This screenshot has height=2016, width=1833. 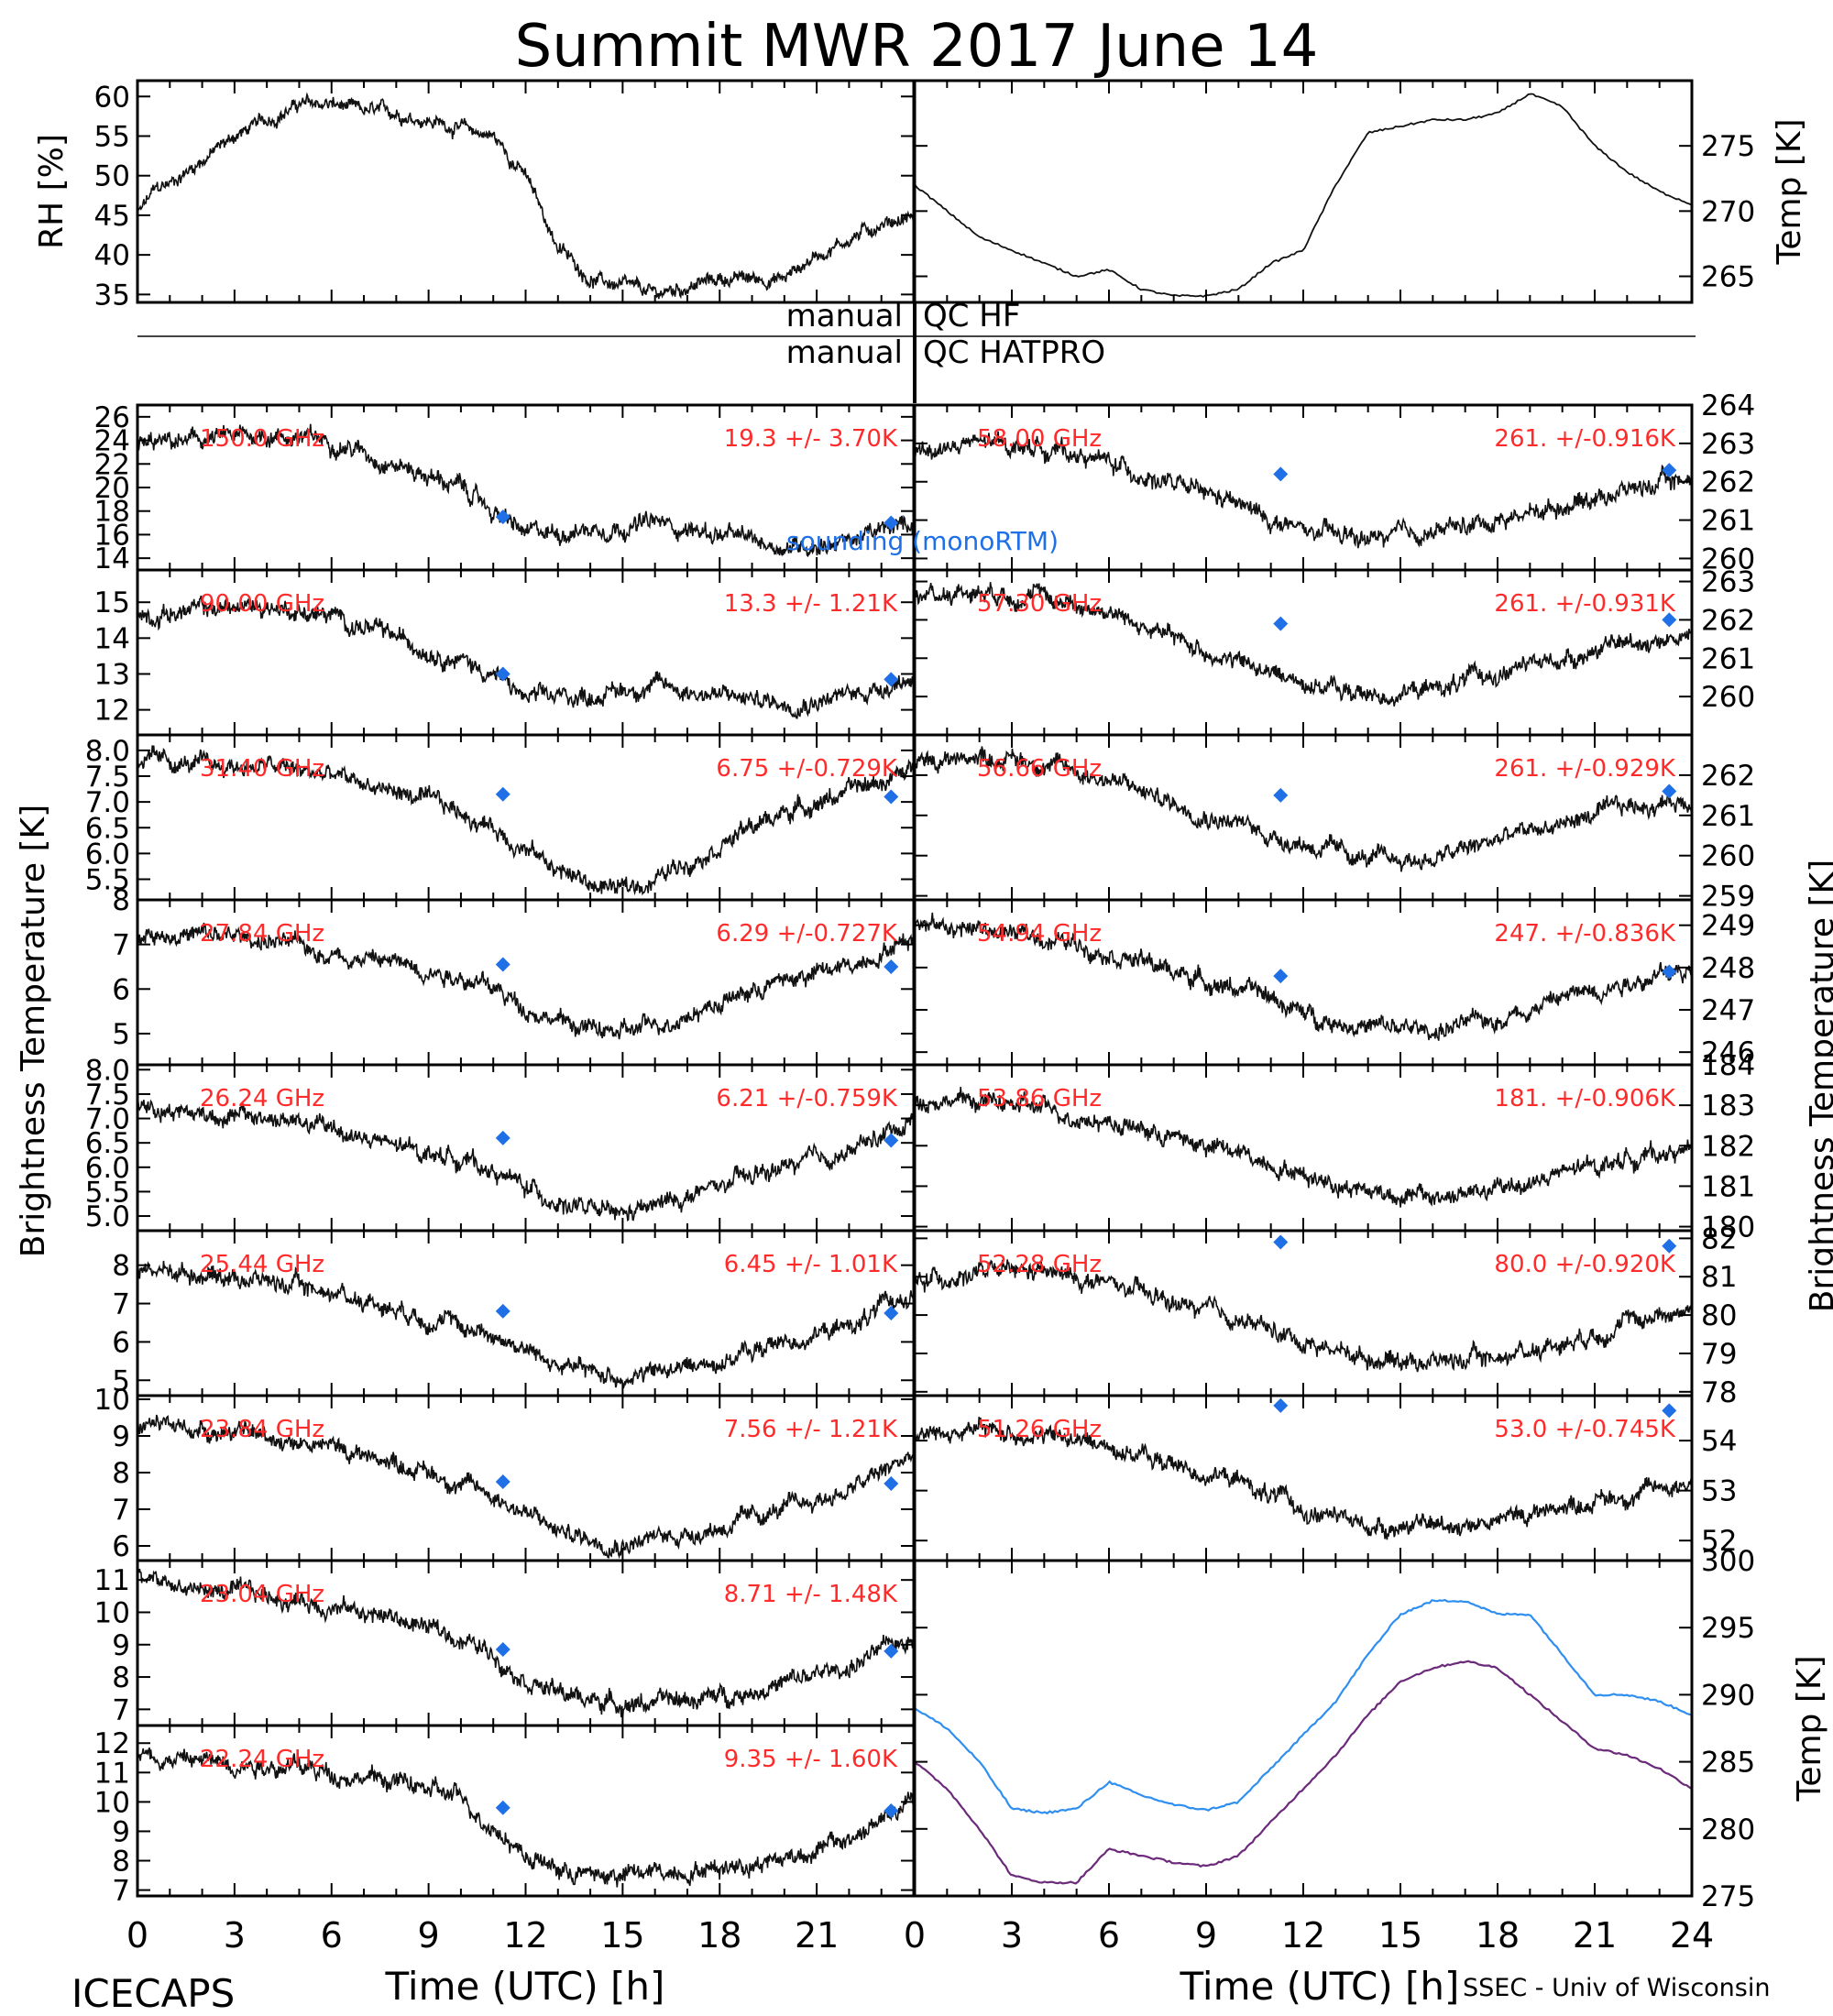 I want to click on panel-left-3-ytick-label: 6.0, so click(x=107, y=854).